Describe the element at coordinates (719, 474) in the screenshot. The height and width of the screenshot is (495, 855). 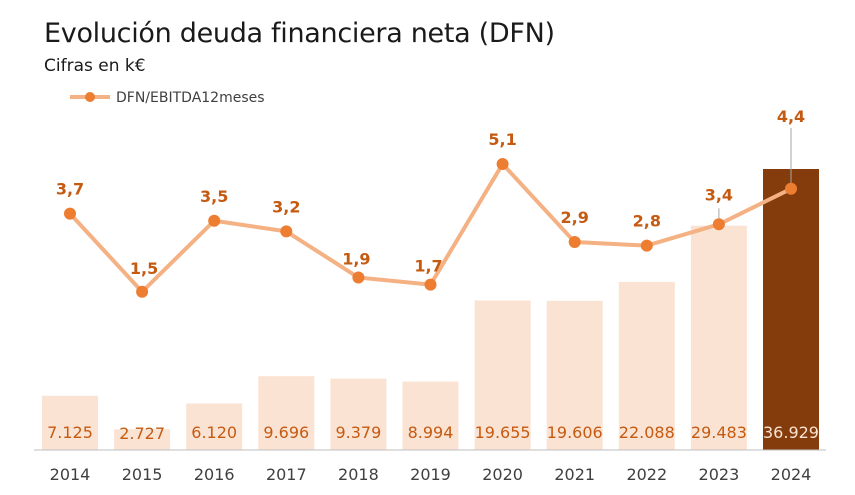
I see `x-tick-label-2023: 2023` at that location.